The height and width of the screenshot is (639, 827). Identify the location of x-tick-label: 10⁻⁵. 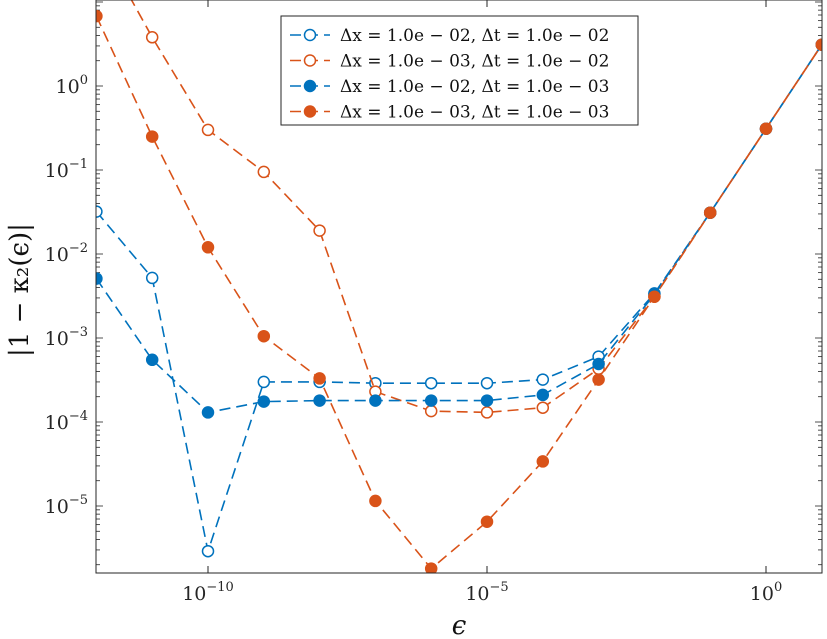
(486, 592).